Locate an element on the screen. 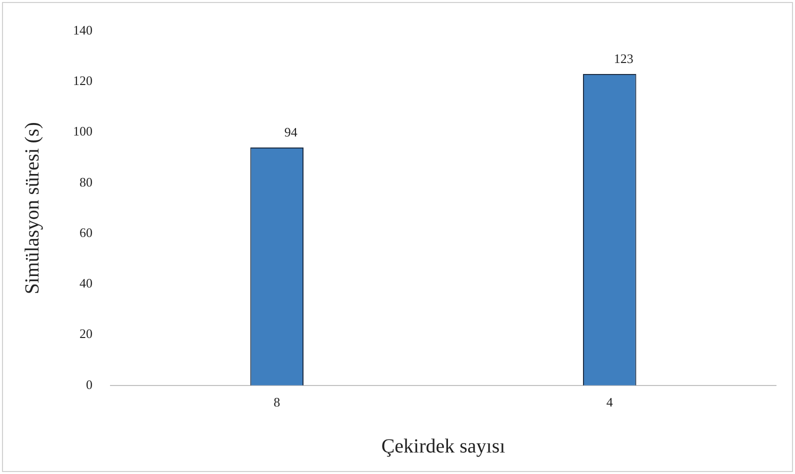 This screenshot has width=795, height=474. x-axis-title: Çekirdek sayısı is located at coordinates (443, 446).